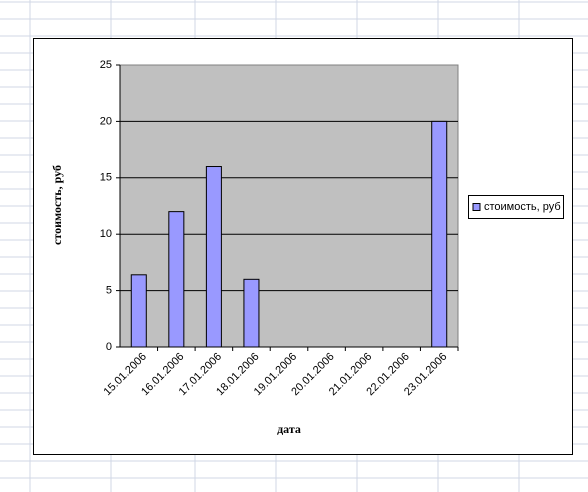  Describe the element at coordinates (106, 121) in the screenshot. I see `y-tick-label: 20` at that location.